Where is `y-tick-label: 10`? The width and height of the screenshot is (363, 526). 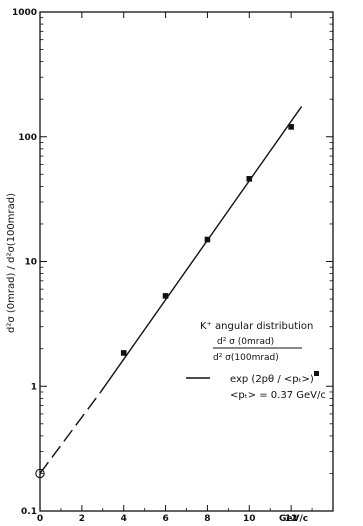 y-tick-label: 10 is located at coordinates (30, 263).